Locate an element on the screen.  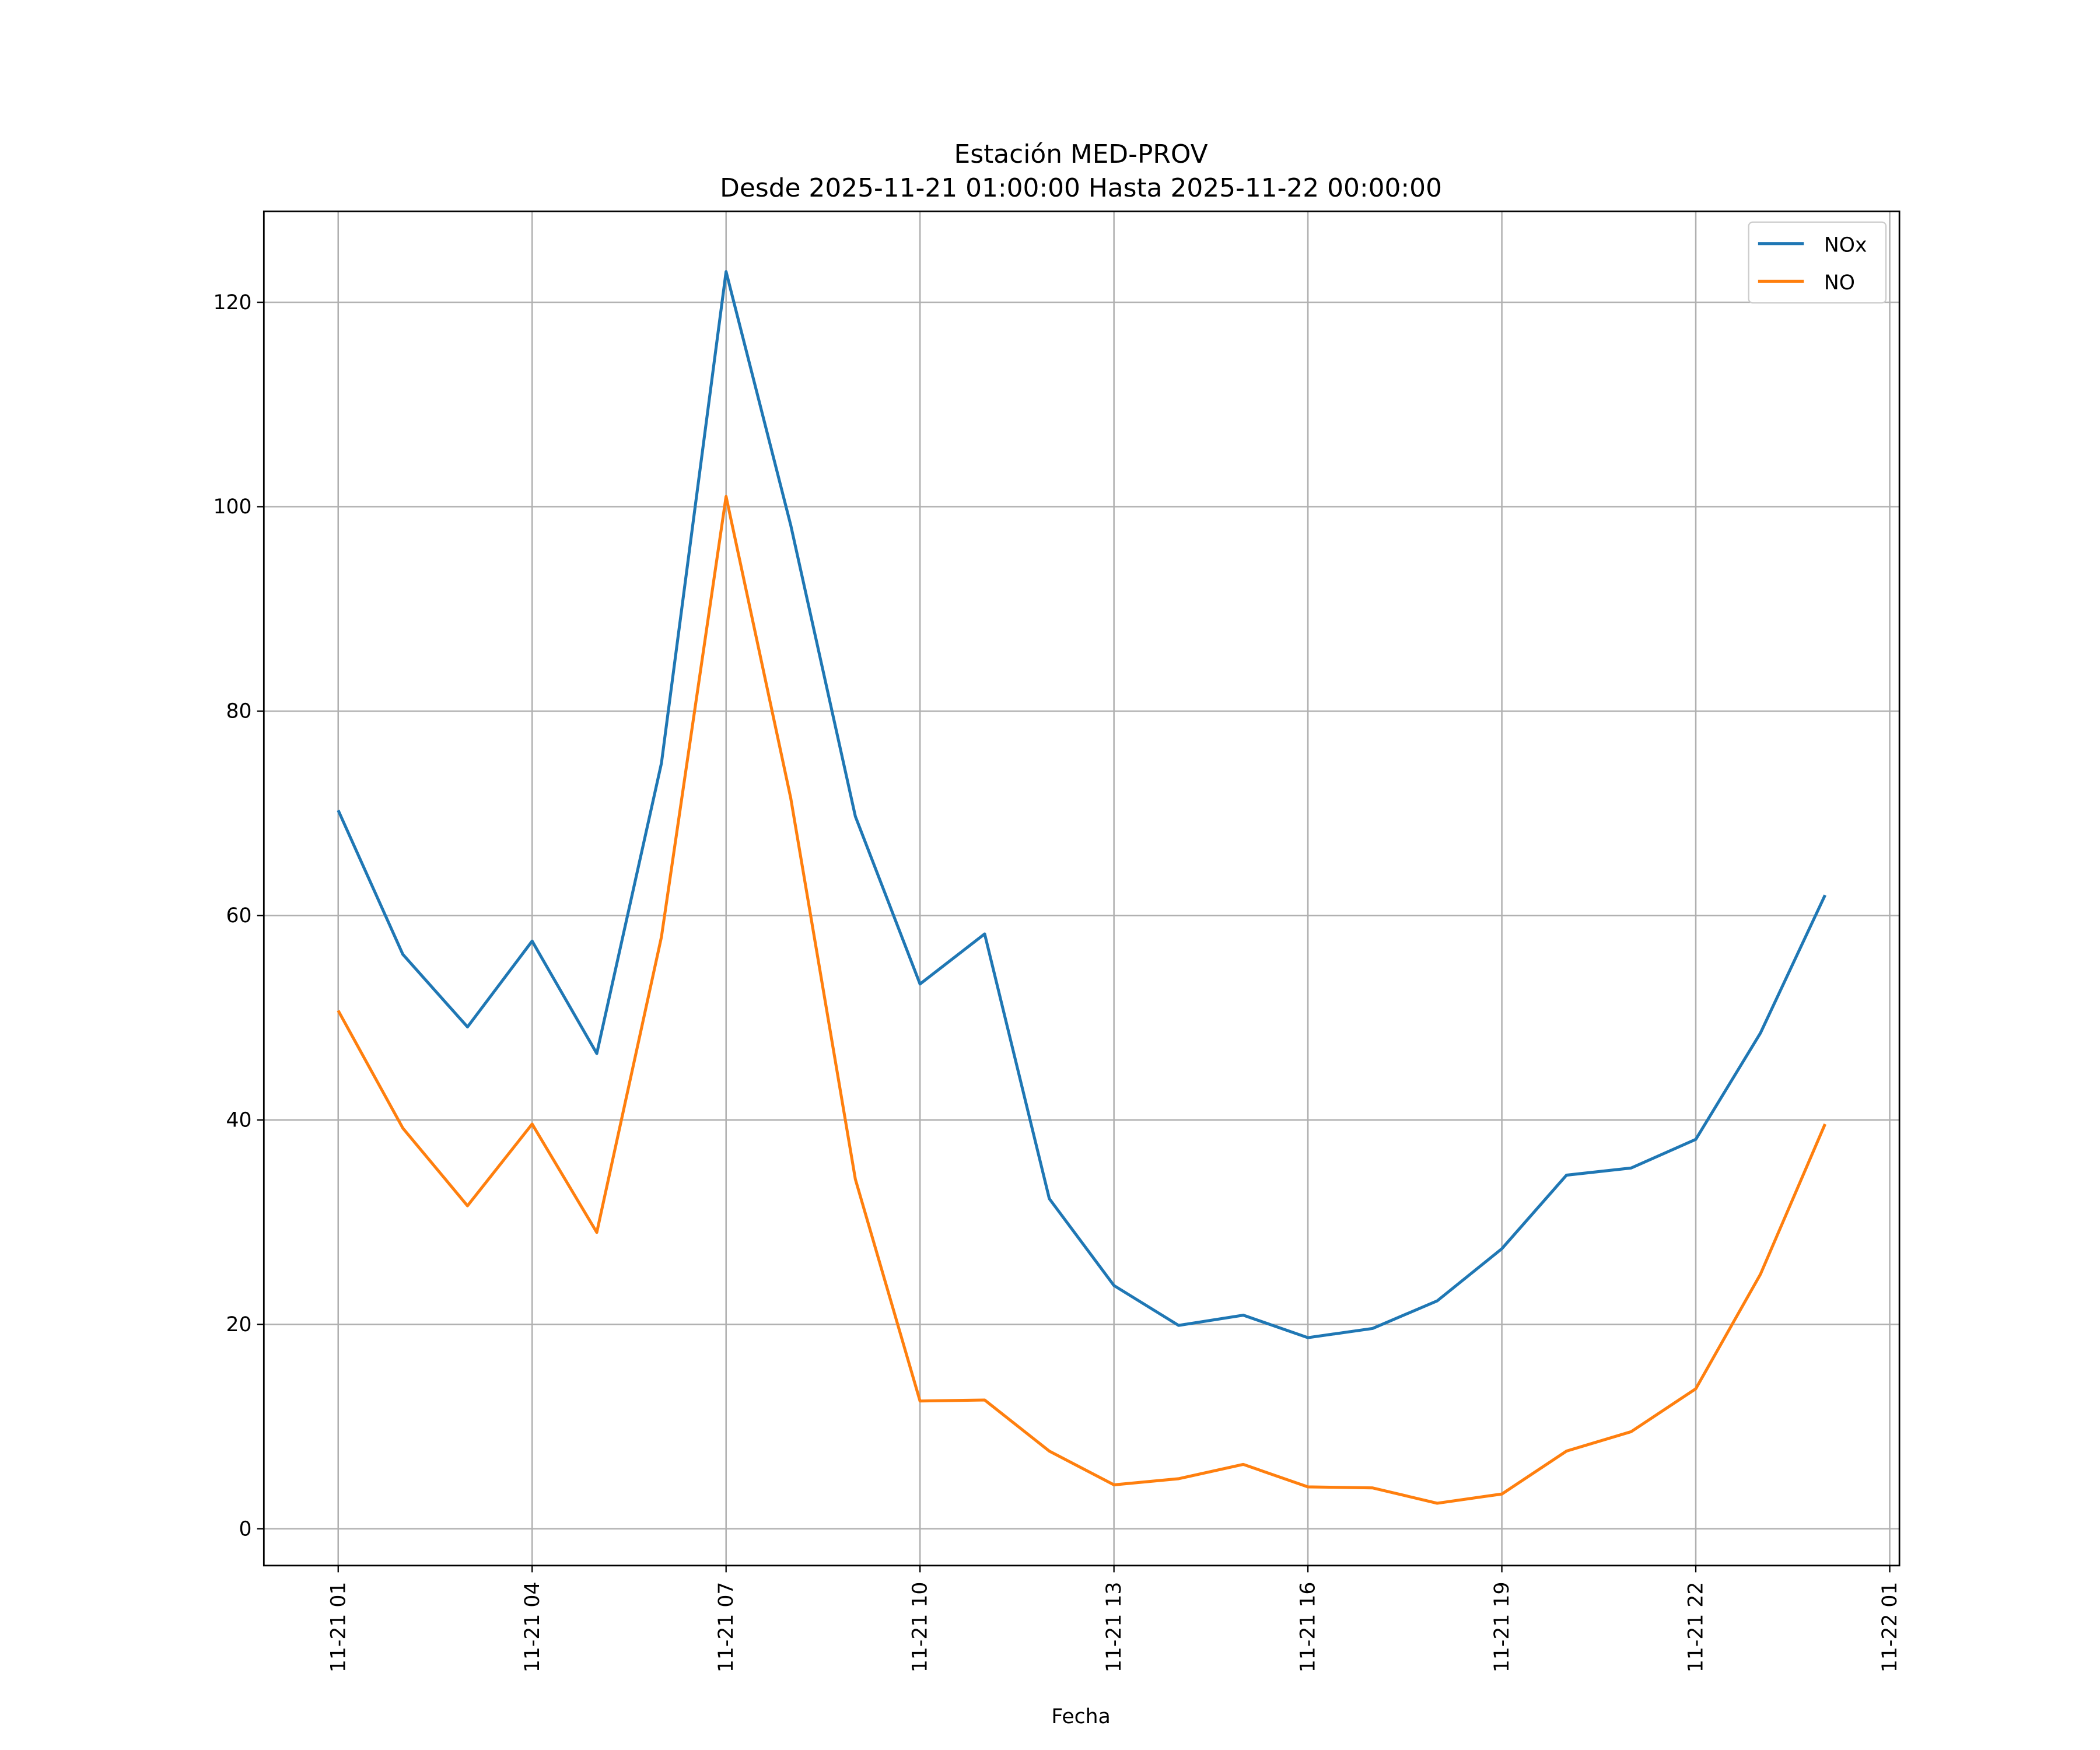
x-tick-label: 11-21 04 is located at coordinates (532, 1627).